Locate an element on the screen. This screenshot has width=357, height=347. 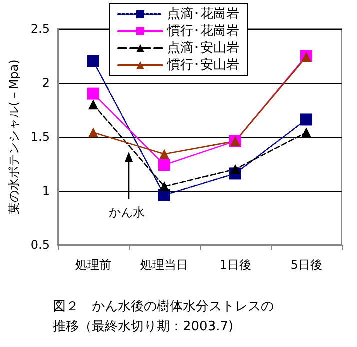
x-tick-label: 処理前 is located at coordinates (94, 265).